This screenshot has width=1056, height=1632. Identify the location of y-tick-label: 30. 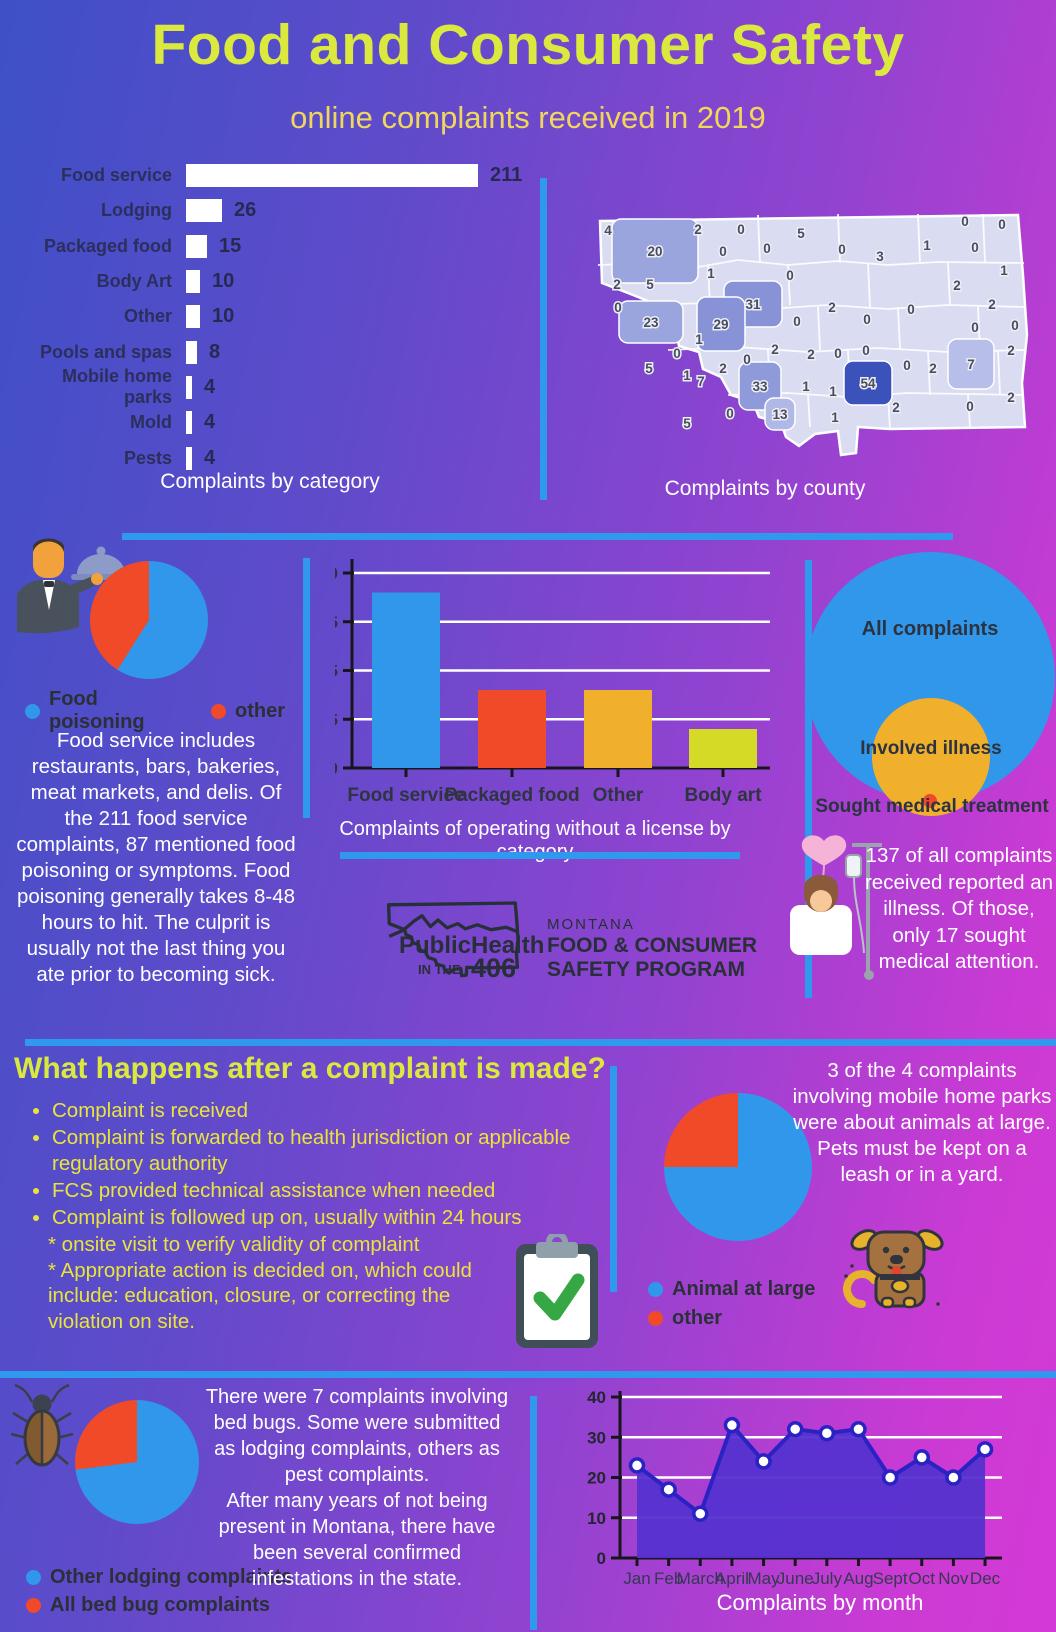
(596, 1437).